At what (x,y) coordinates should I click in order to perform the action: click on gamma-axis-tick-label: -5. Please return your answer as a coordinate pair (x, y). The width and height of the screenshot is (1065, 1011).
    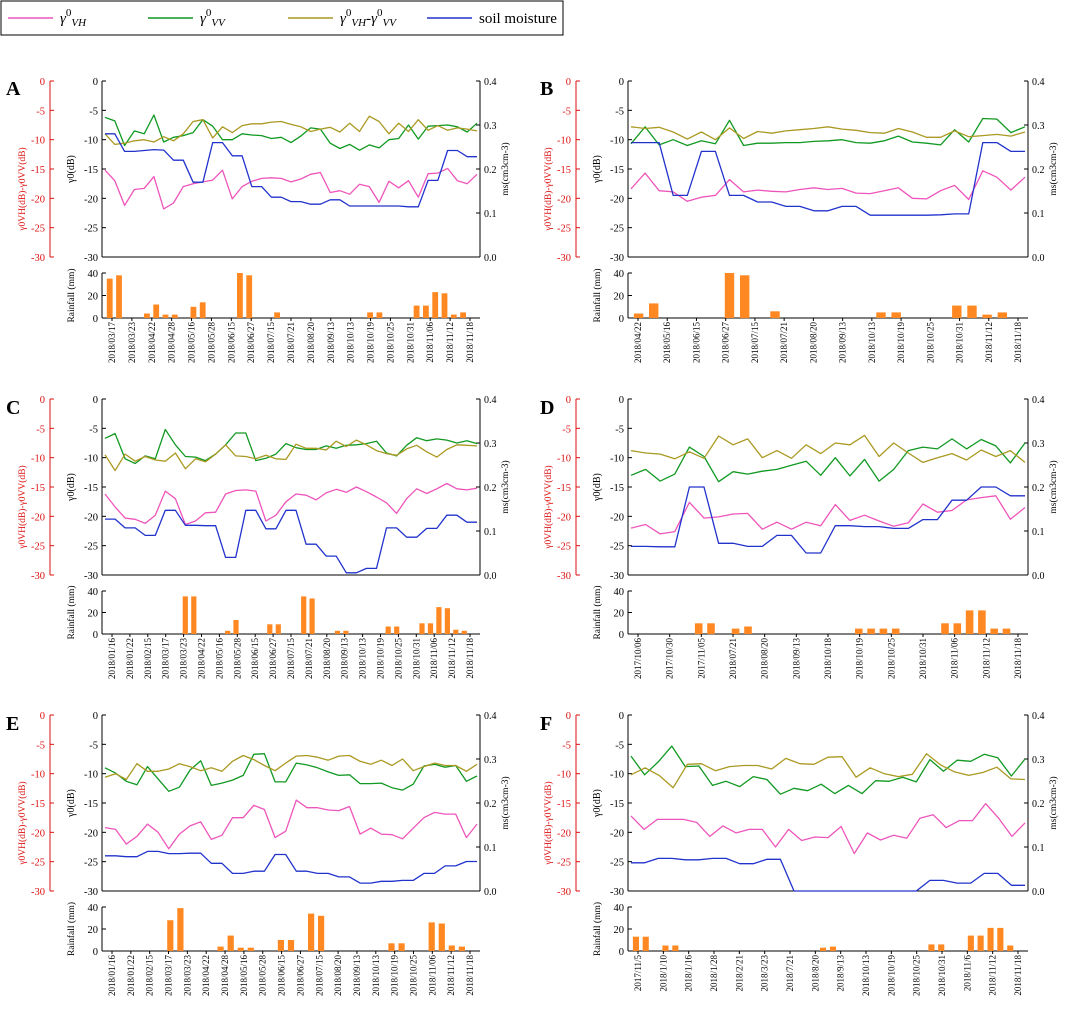
    Looking at the image, I should click on (93, 745).